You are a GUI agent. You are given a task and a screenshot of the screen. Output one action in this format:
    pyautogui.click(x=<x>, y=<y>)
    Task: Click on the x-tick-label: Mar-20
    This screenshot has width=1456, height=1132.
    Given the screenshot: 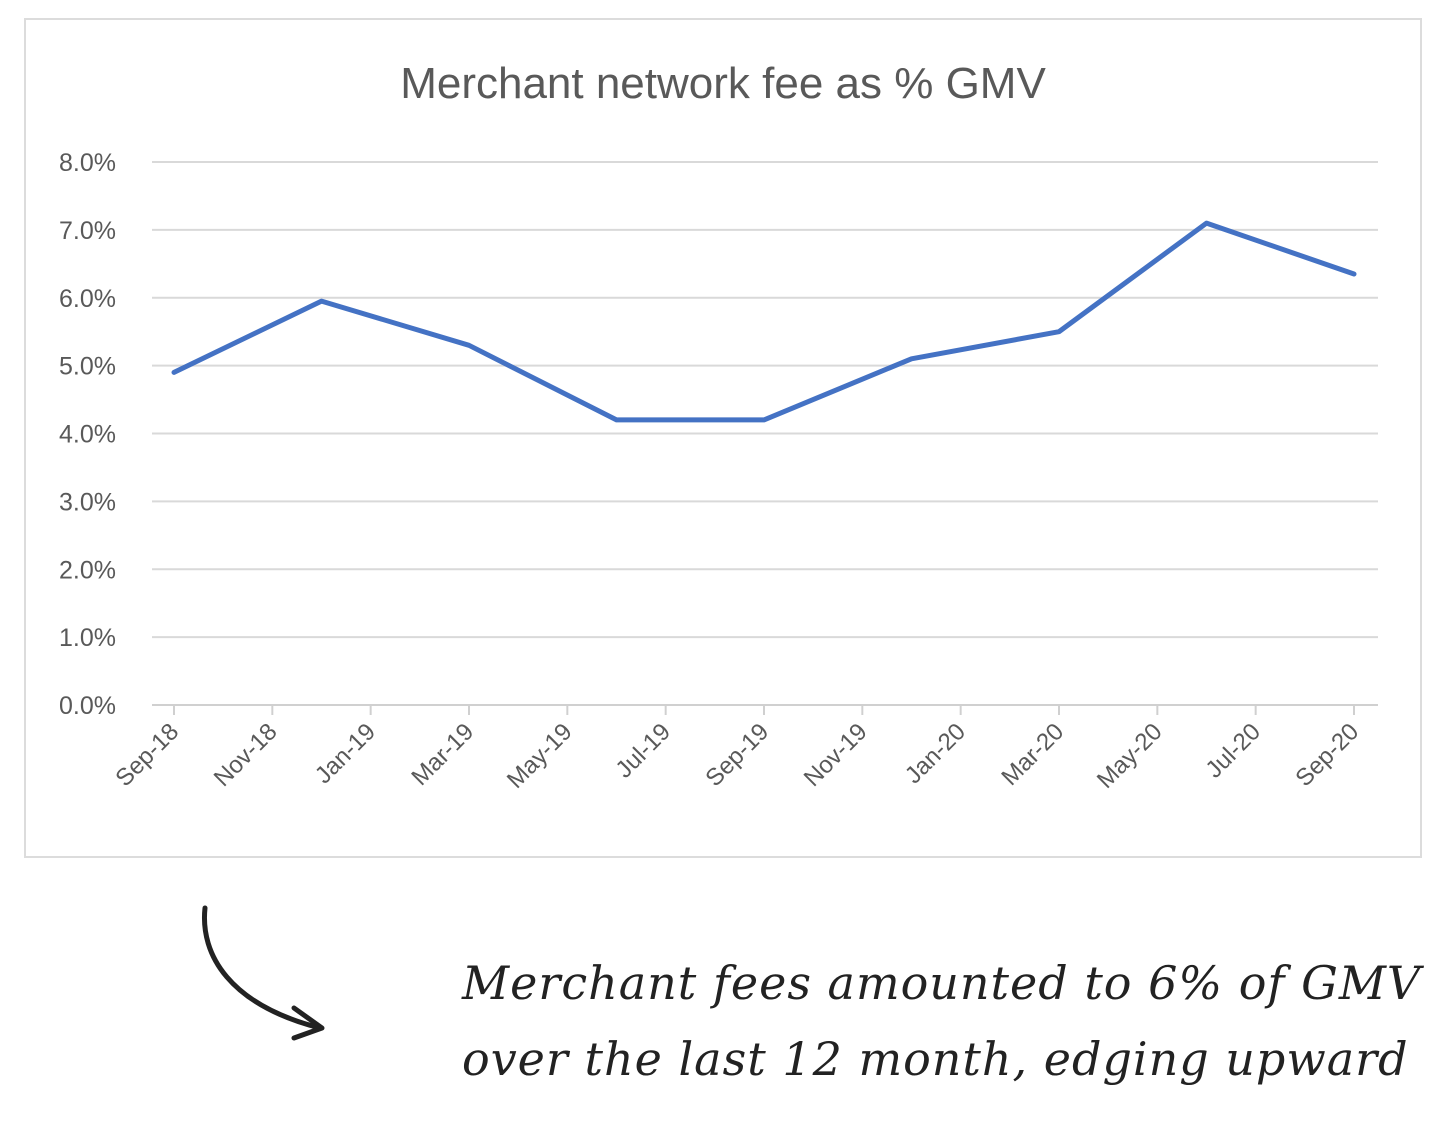 What is the action you would take?
    pyautogui.click(x=1032, y=754)
    